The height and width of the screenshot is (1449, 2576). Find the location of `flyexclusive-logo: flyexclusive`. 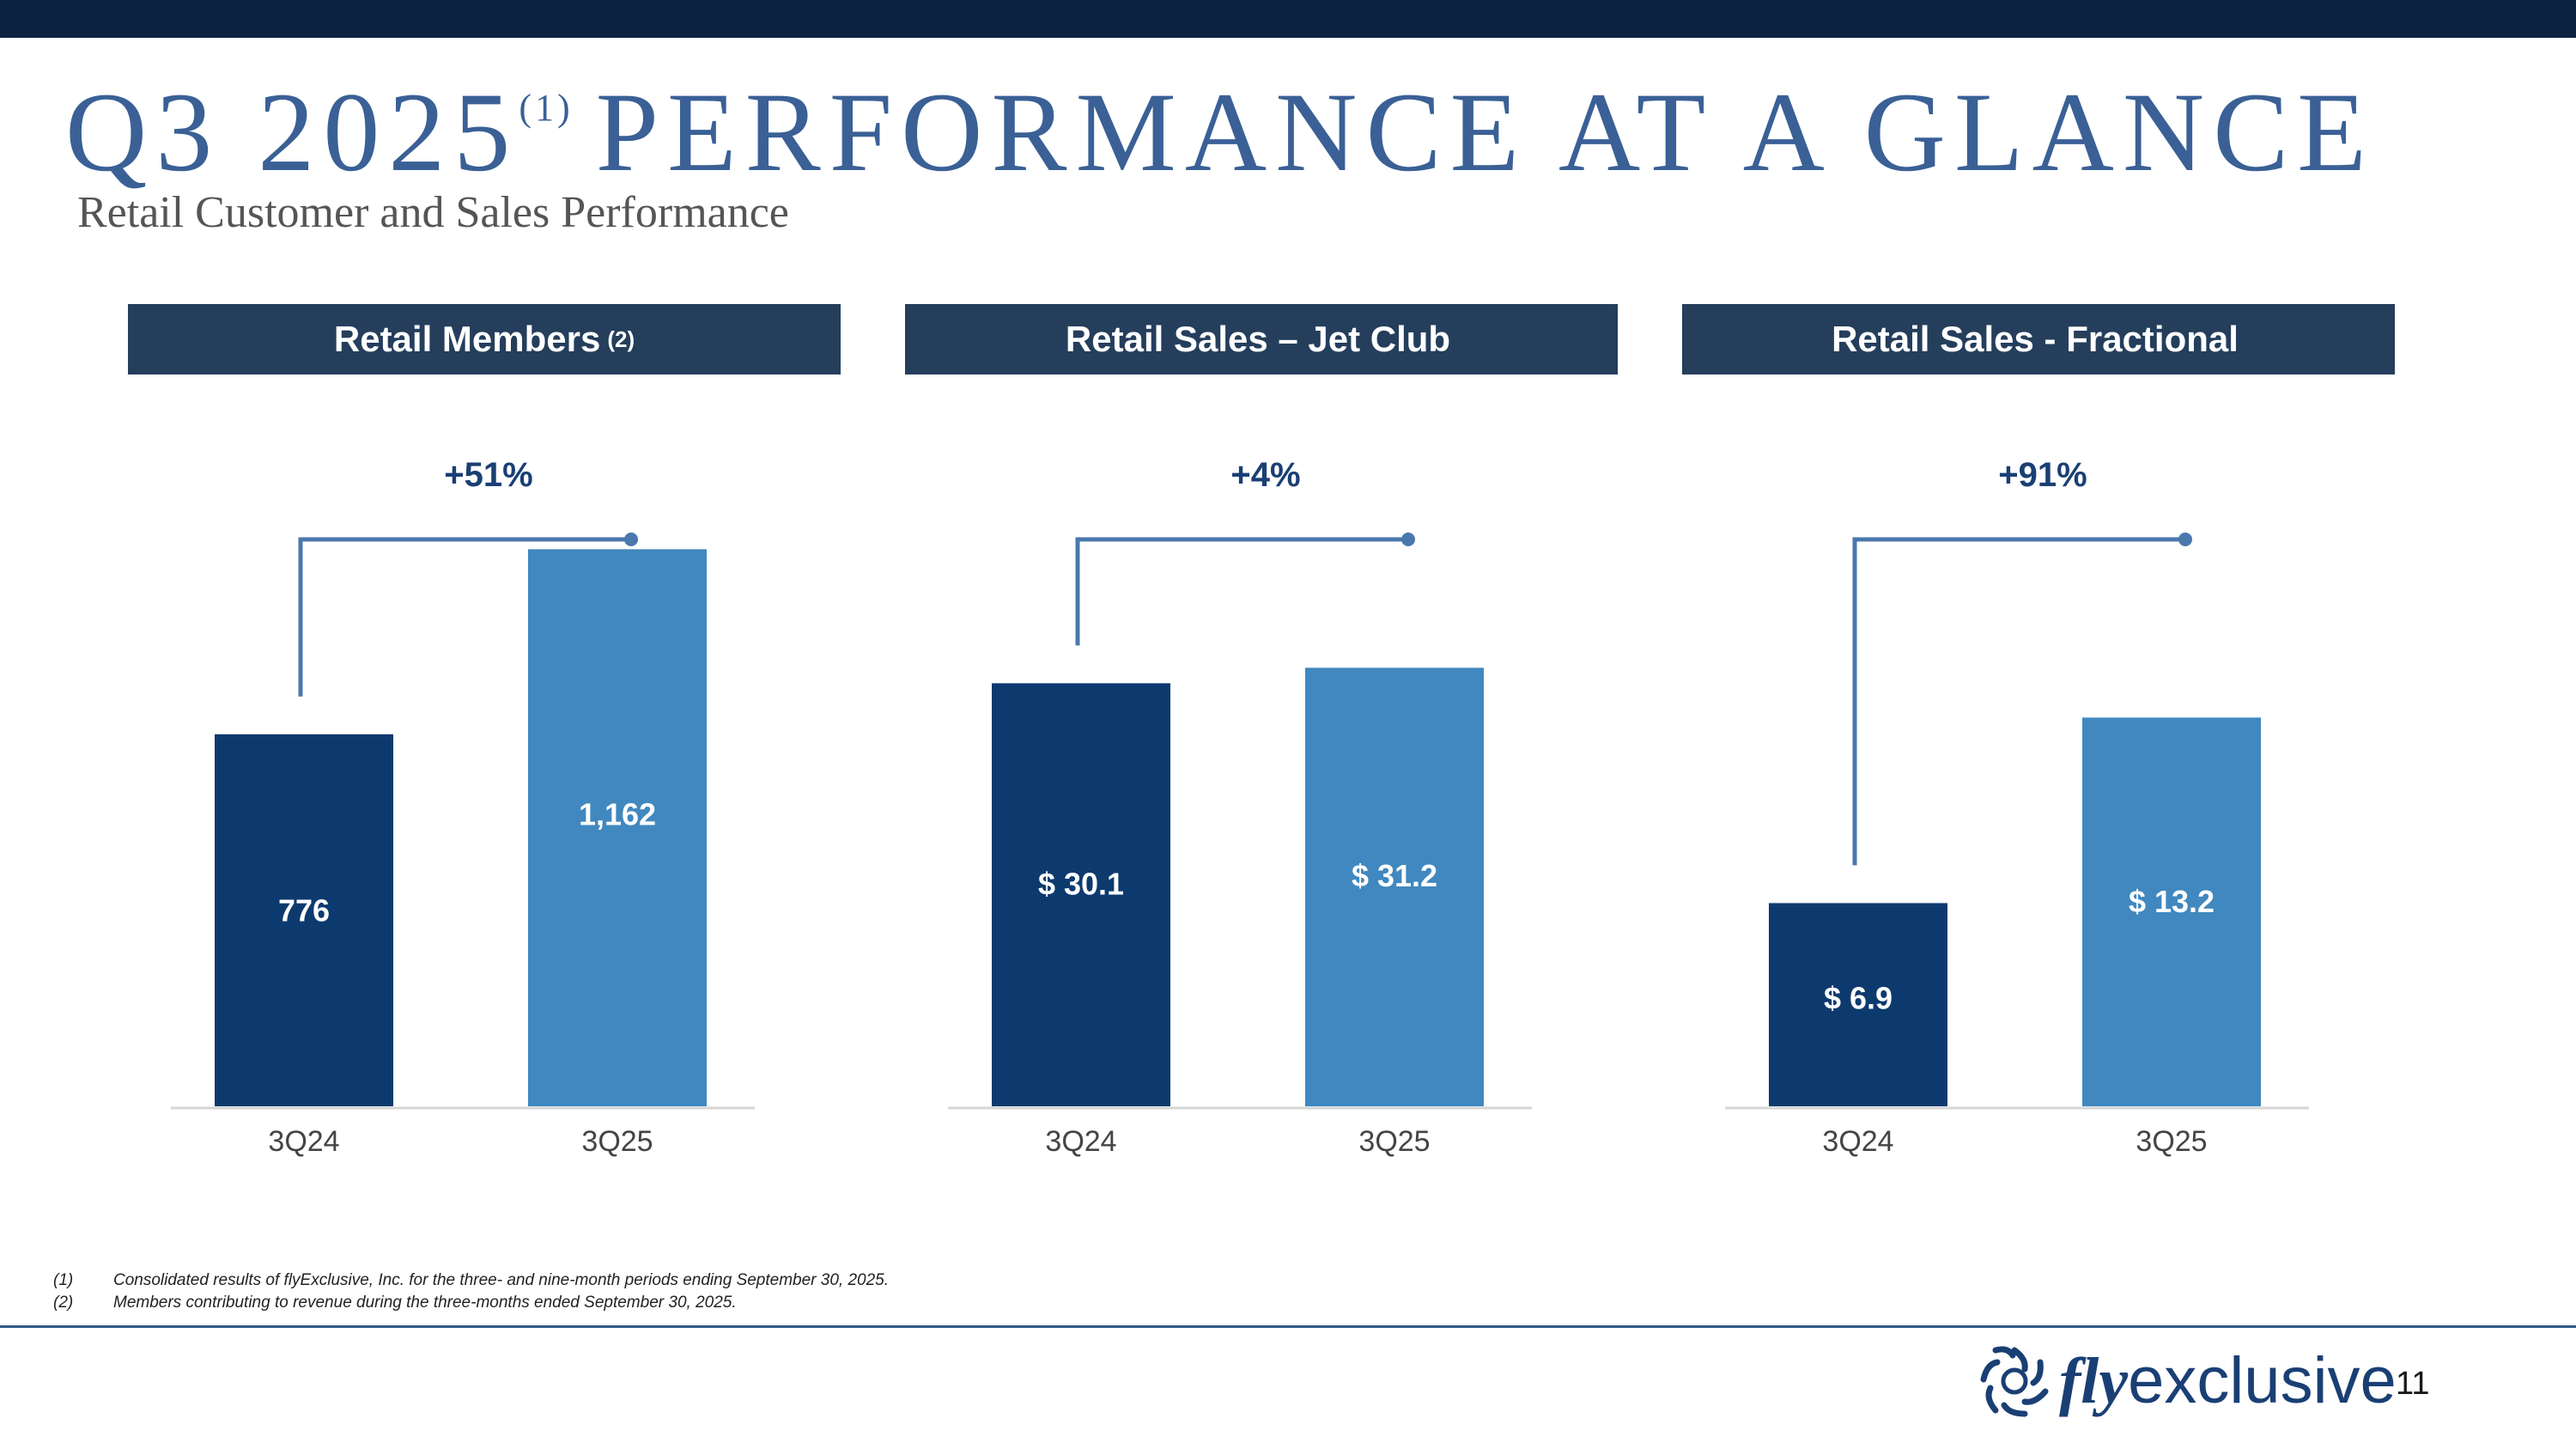

flyexclusive-logo: flyexclusive is located at coordinates (2185, 1381).